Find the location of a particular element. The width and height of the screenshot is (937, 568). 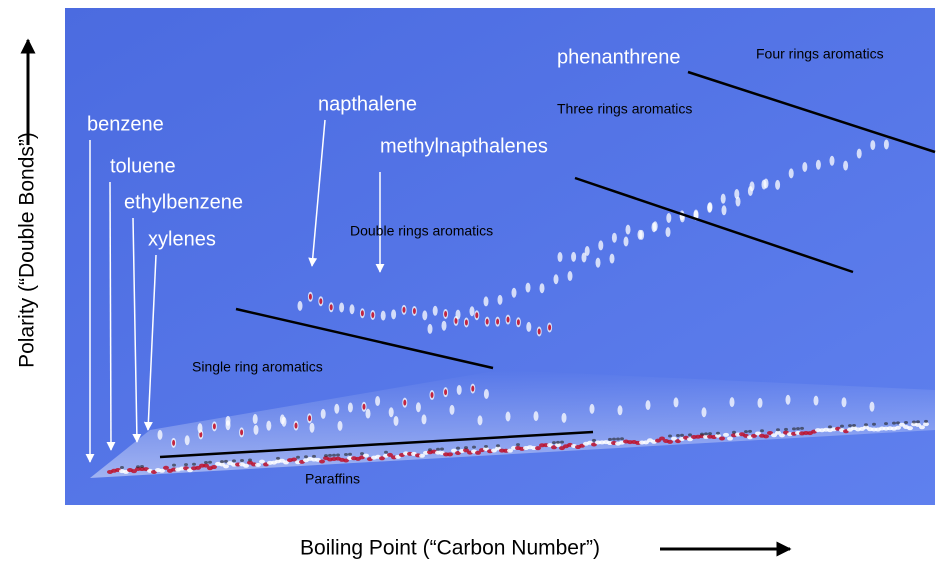

divider is located at coordinates (364, 338).